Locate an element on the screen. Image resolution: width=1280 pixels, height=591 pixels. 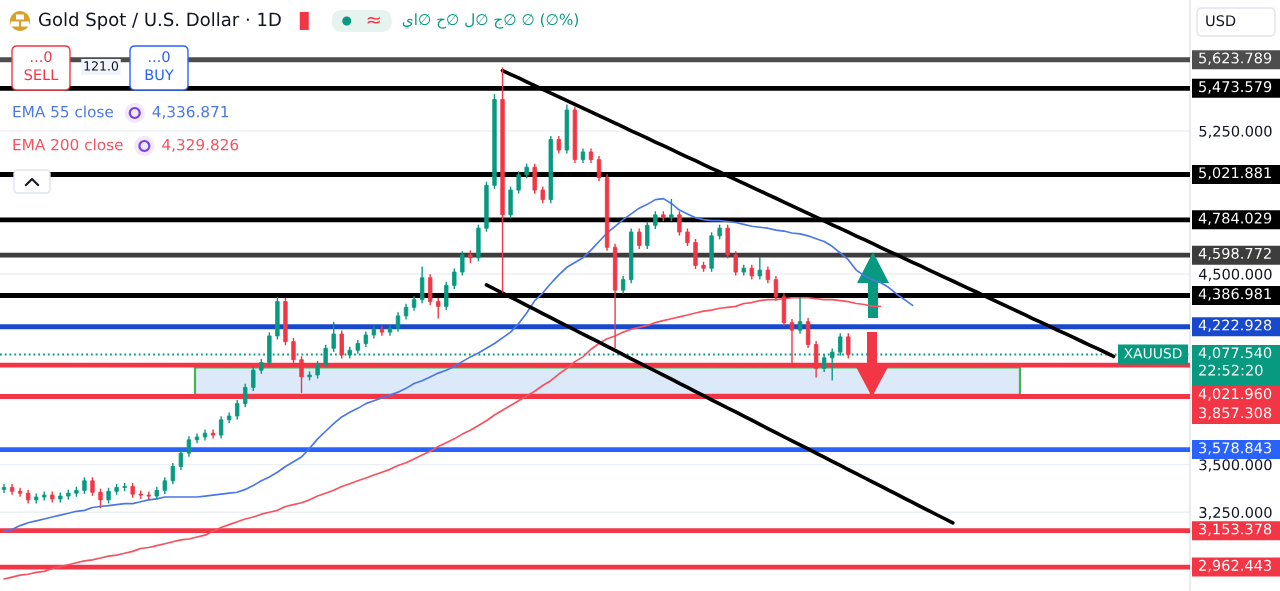
ref-line-label: 2,962.443 is located at coordinates (1235, 566).